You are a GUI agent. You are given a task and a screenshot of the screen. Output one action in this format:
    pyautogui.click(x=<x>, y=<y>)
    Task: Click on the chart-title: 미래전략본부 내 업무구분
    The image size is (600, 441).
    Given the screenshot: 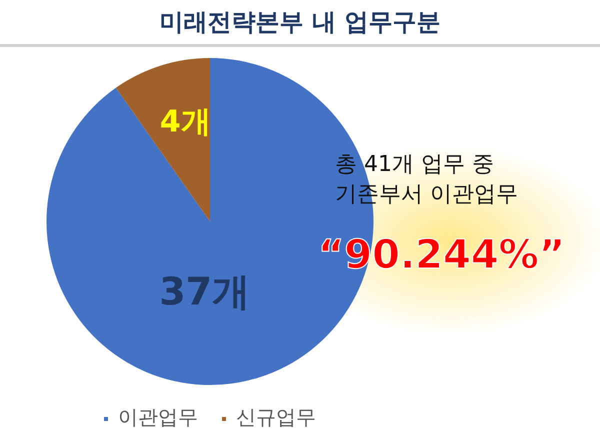 What is the action you would take?
    pyautogui.click(x=300, y=22)
    